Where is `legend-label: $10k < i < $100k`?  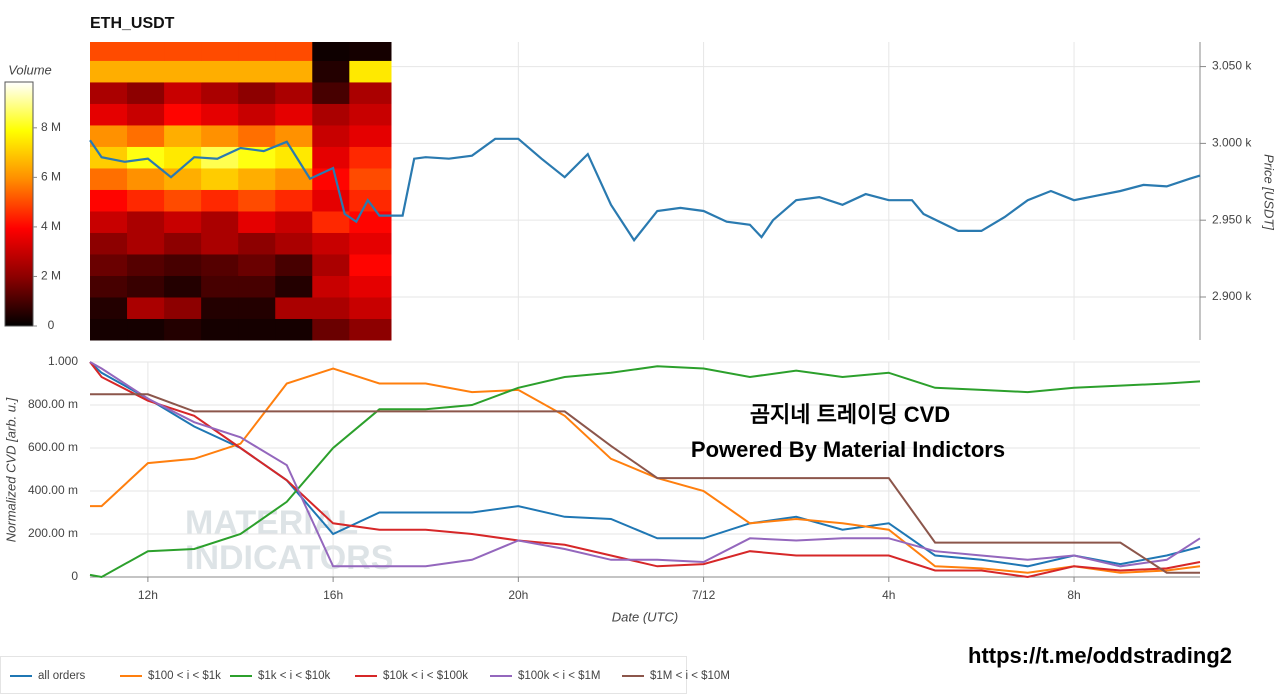
legend-label: $10k < i < $100k is located at coordinates (425, 676).